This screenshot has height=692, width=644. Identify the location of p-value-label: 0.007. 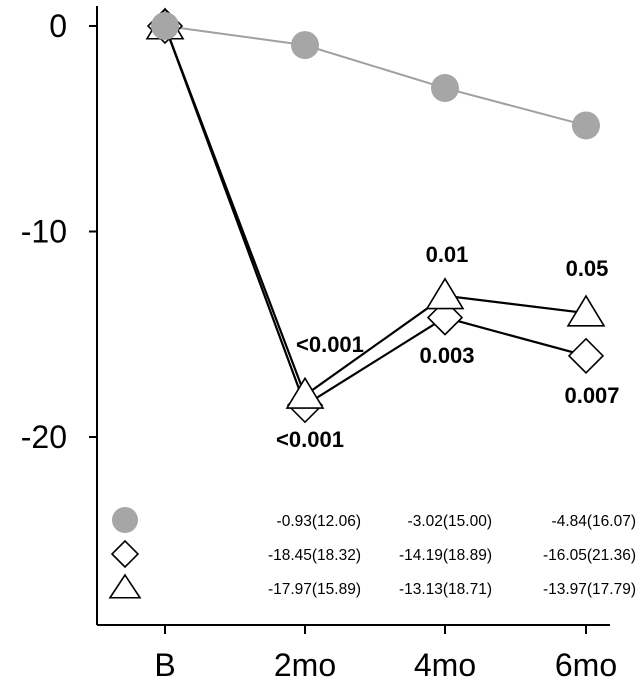
(591, 395).